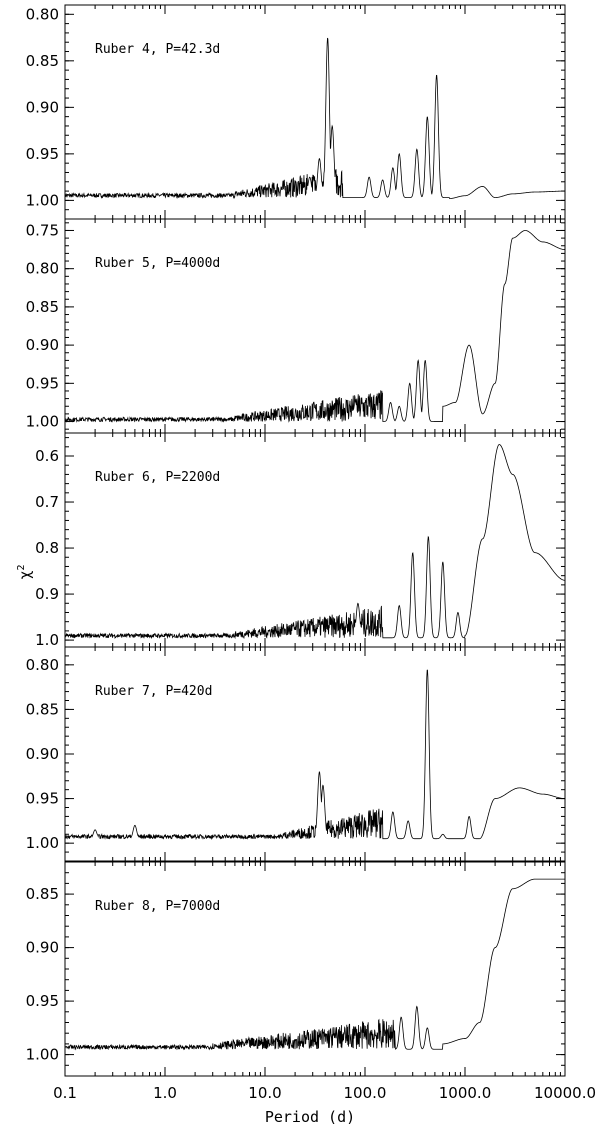  I want to click on x-tick-label: 0.1, so click(65, 1093).